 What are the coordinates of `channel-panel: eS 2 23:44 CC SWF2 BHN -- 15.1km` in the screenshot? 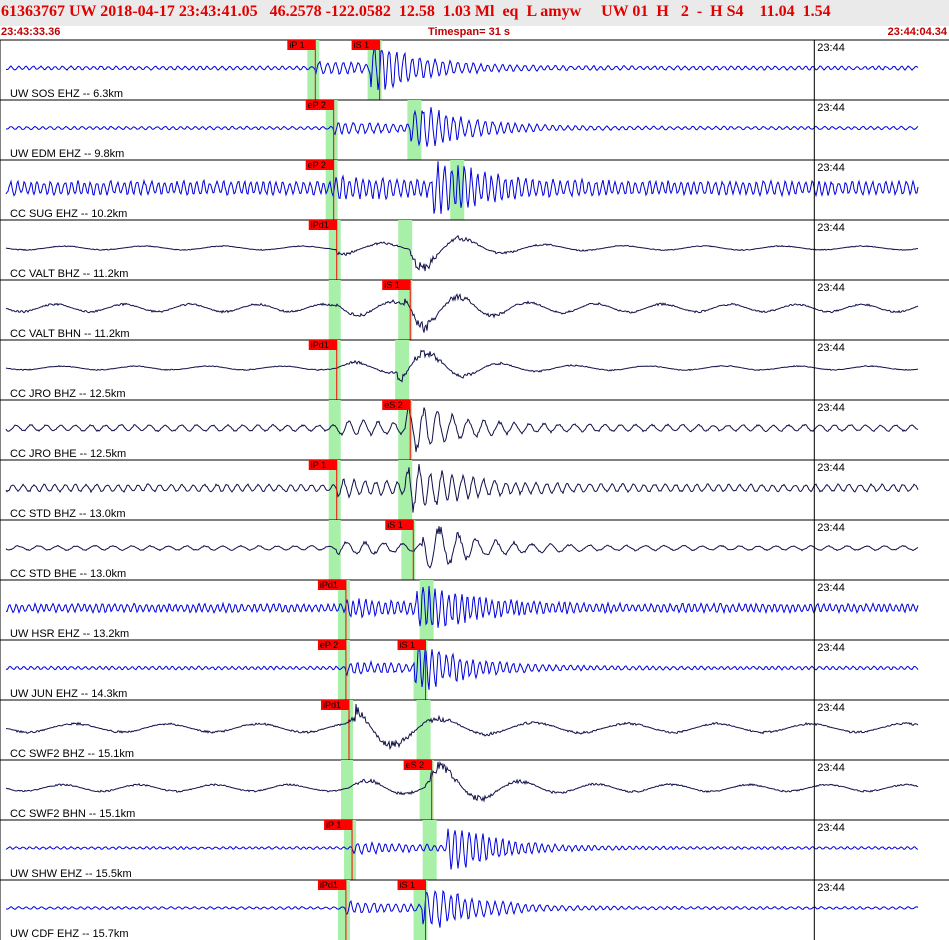 It's located at (474, 789).